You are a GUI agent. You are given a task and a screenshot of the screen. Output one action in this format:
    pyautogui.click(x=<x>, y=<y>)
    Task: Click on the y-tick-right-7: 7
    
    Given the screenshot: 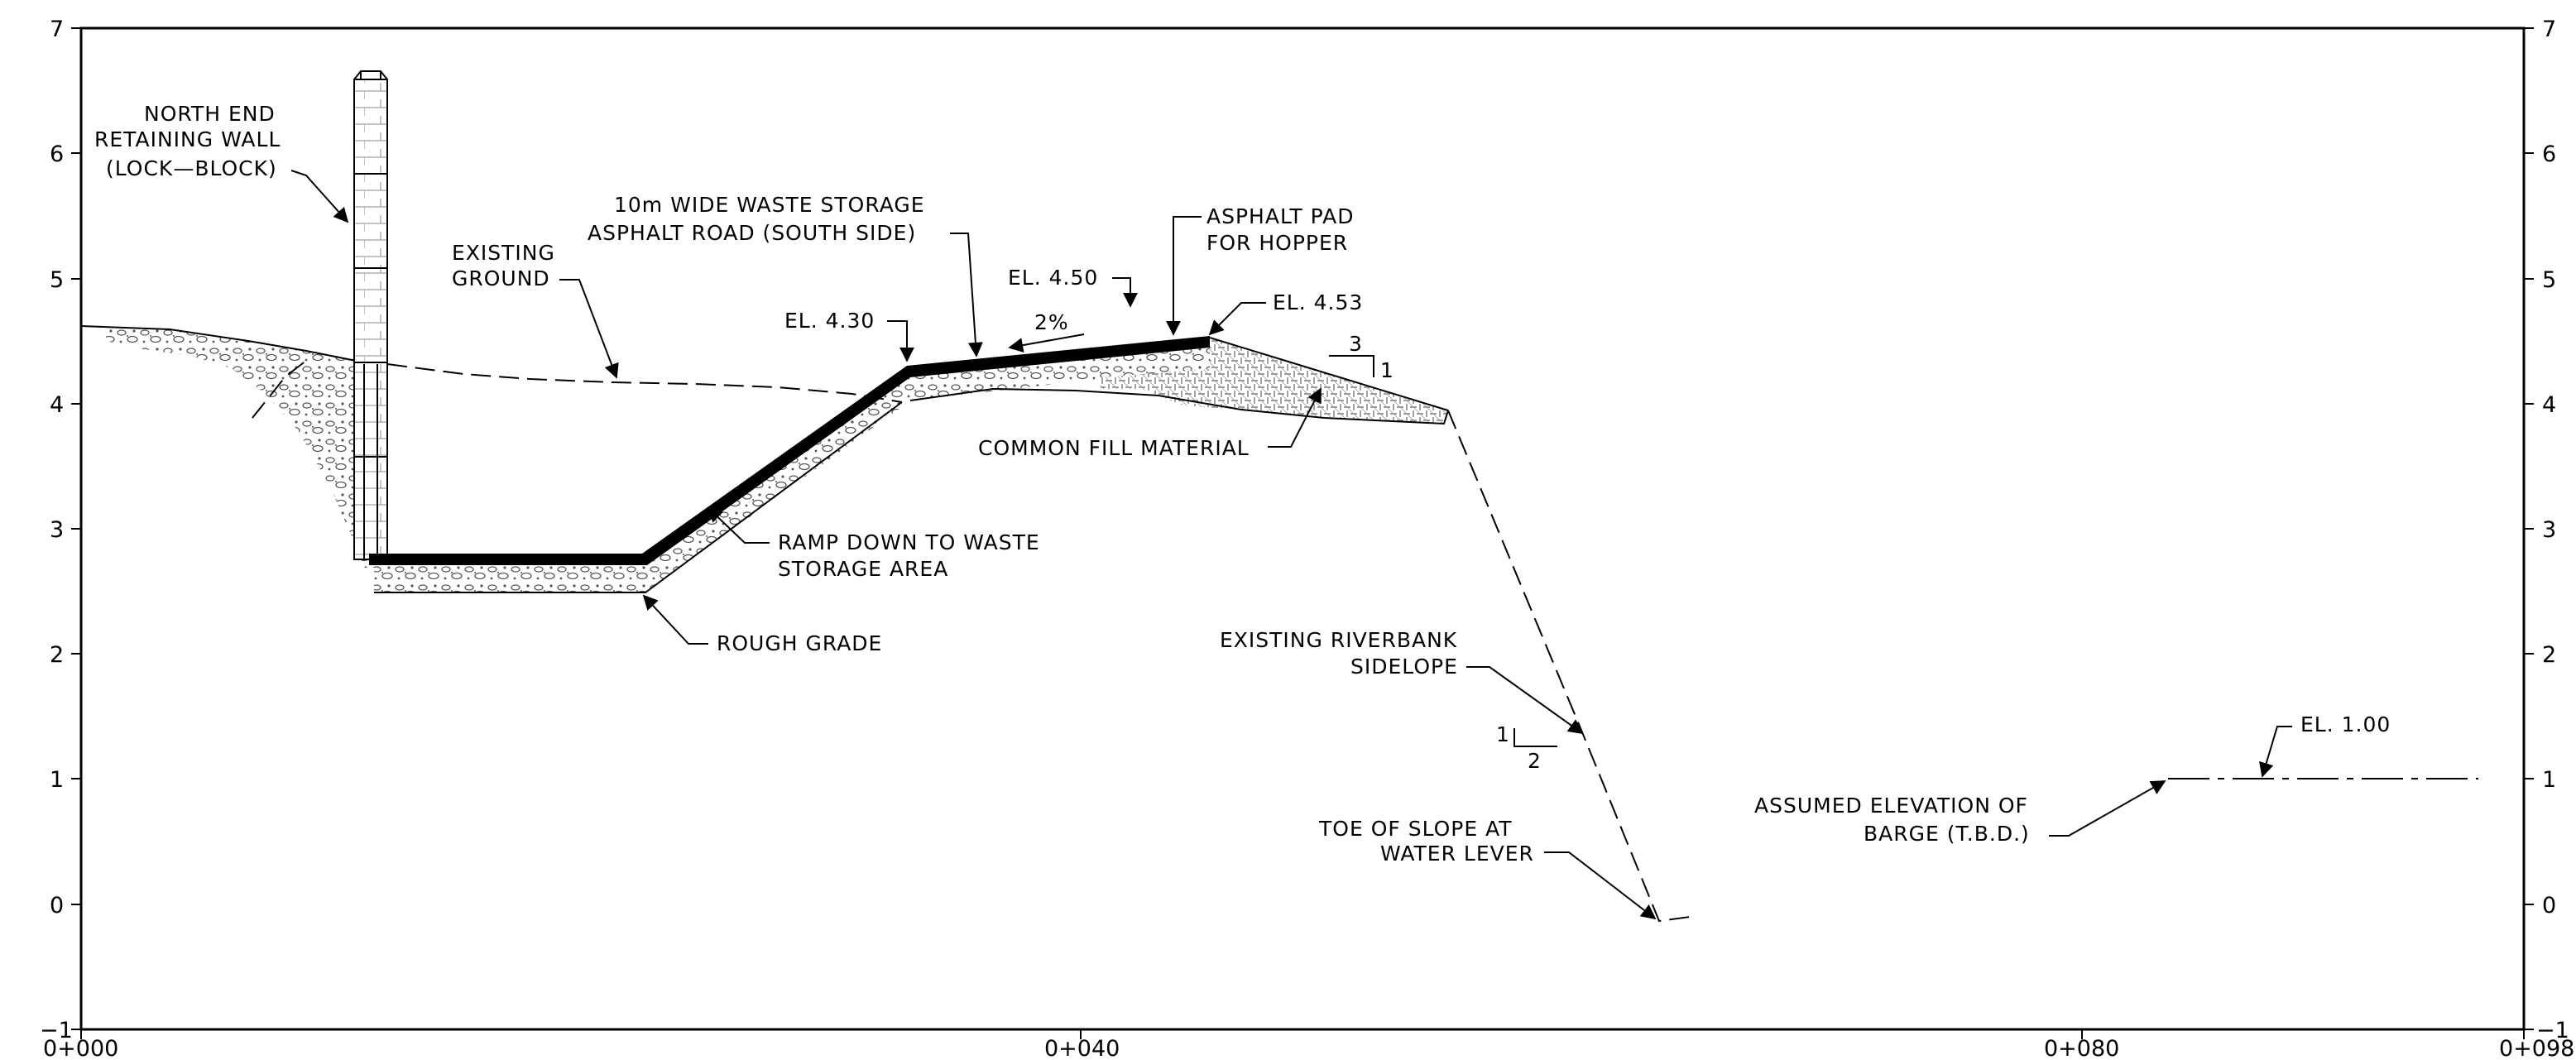 What is the action you would take?
    pyautogui.click(x=2549, y=29)
    